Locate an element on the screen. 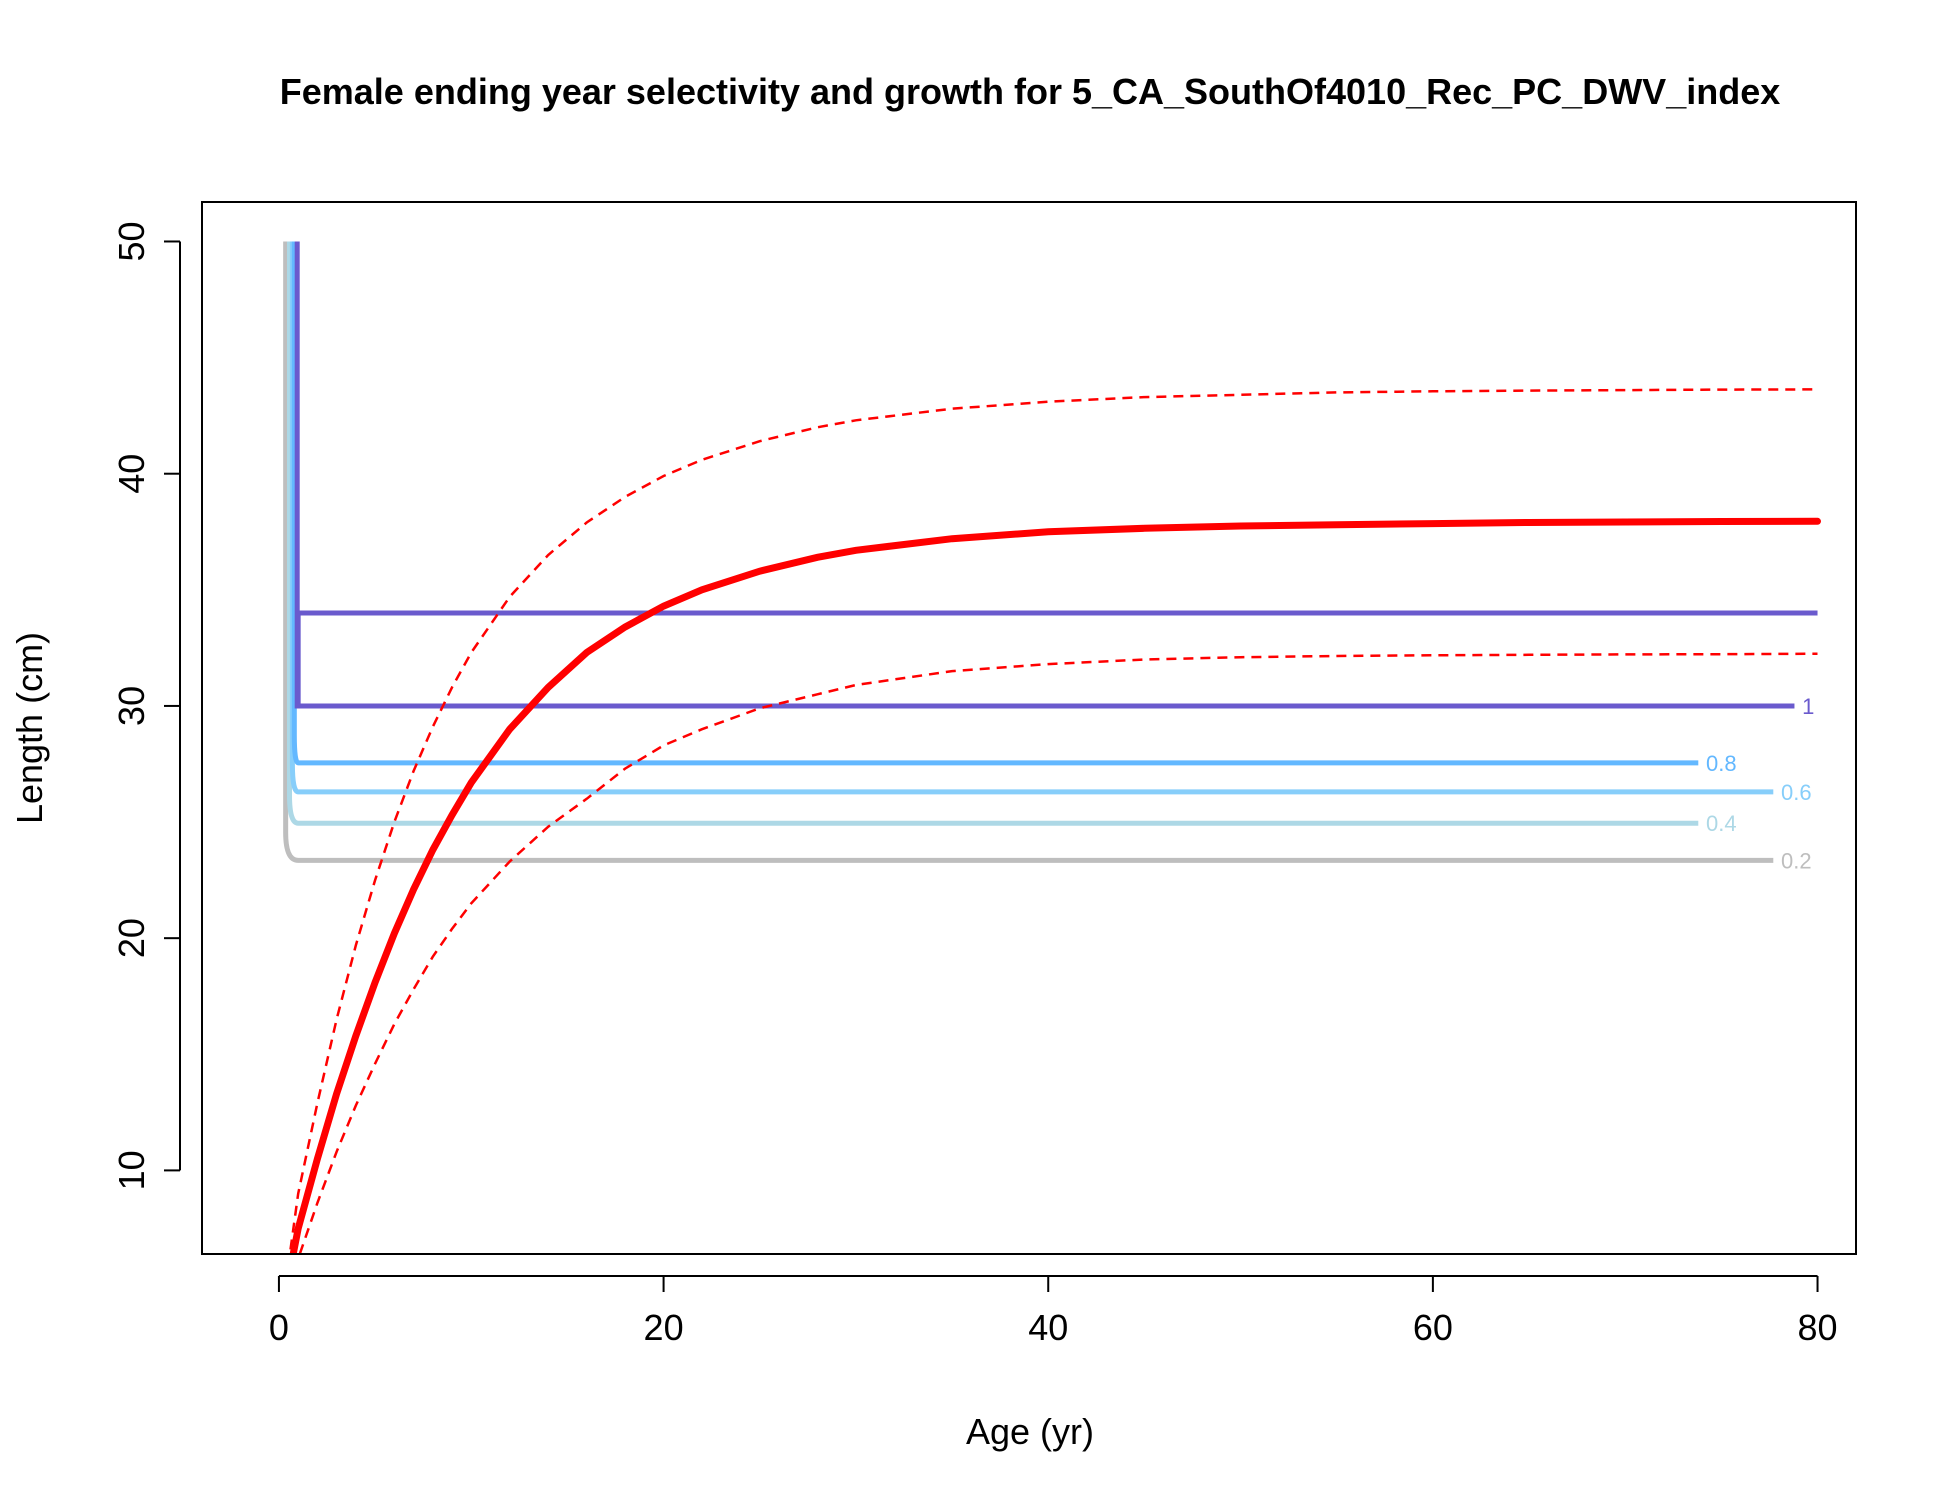  x-axis-label: Age (yr) is located at coordinates (1030, 1431).